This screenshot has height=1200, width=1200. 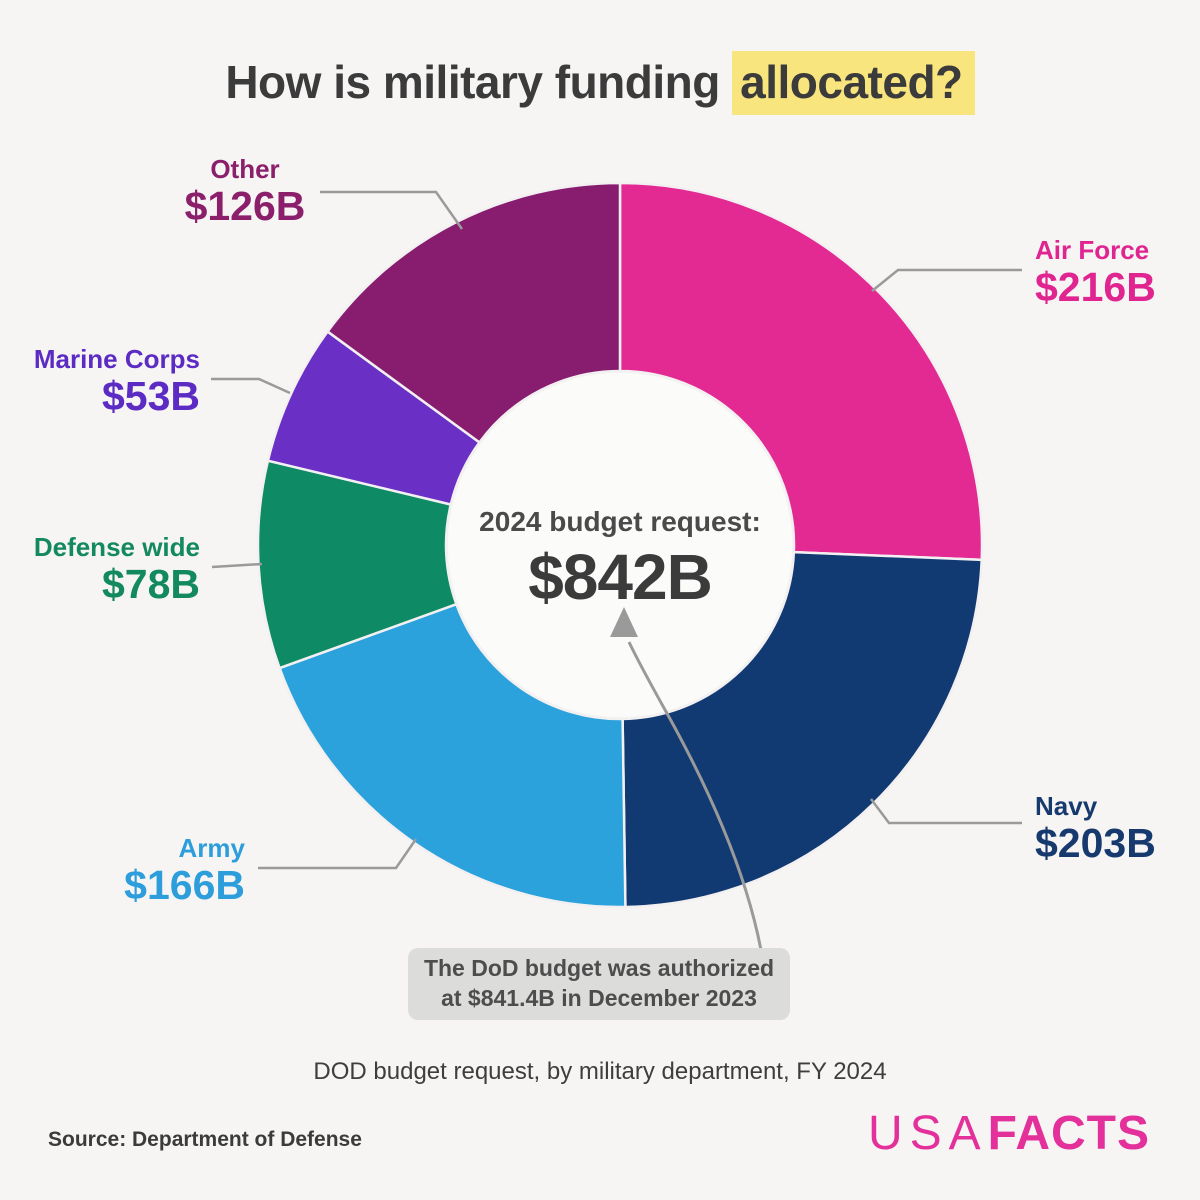 What do you see at coordinates (184, 884) in the screenshot?
I see `label-army-value: $166B` at bounding box center [184, 884].